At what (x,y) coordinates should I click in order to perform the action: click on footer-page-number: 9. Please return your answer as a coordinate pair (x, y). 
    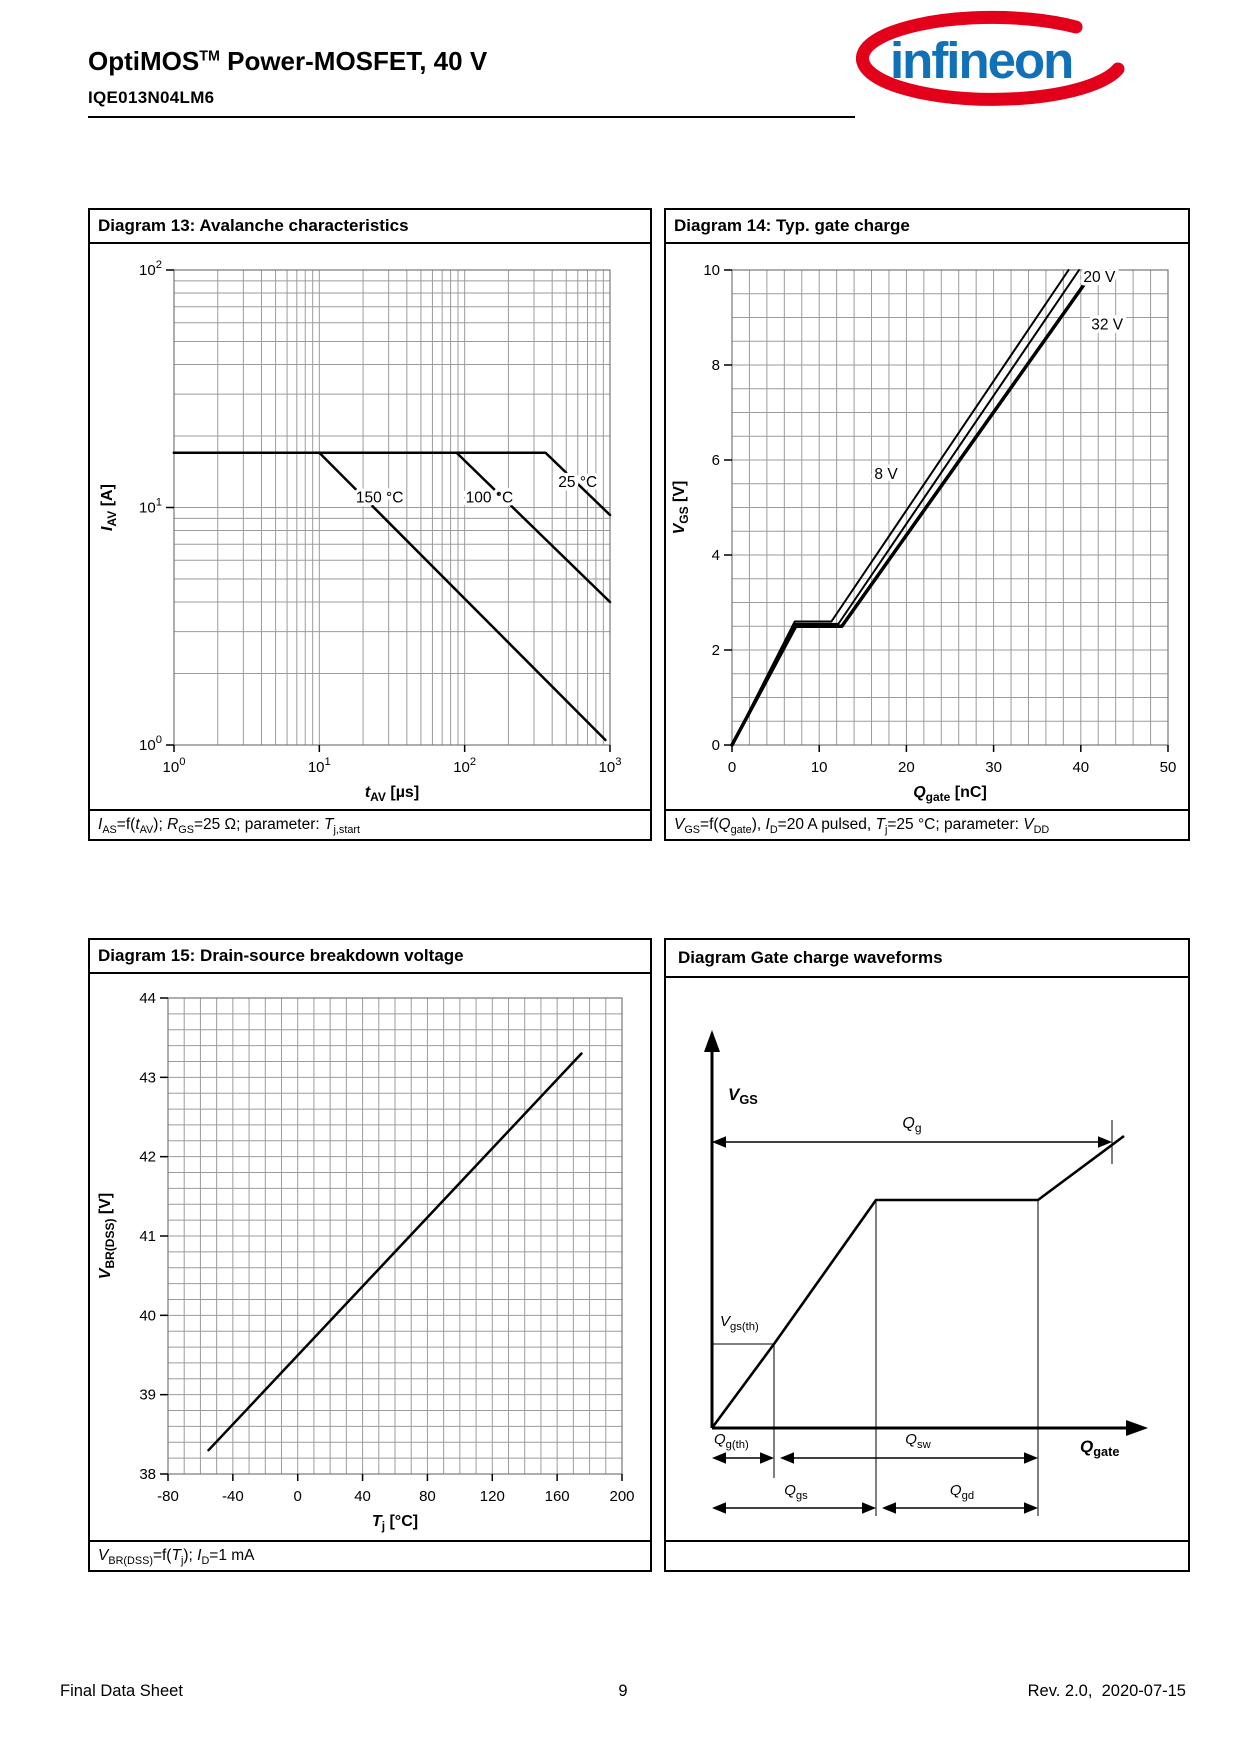
    Looking at the image, I should click on (623, 1691).